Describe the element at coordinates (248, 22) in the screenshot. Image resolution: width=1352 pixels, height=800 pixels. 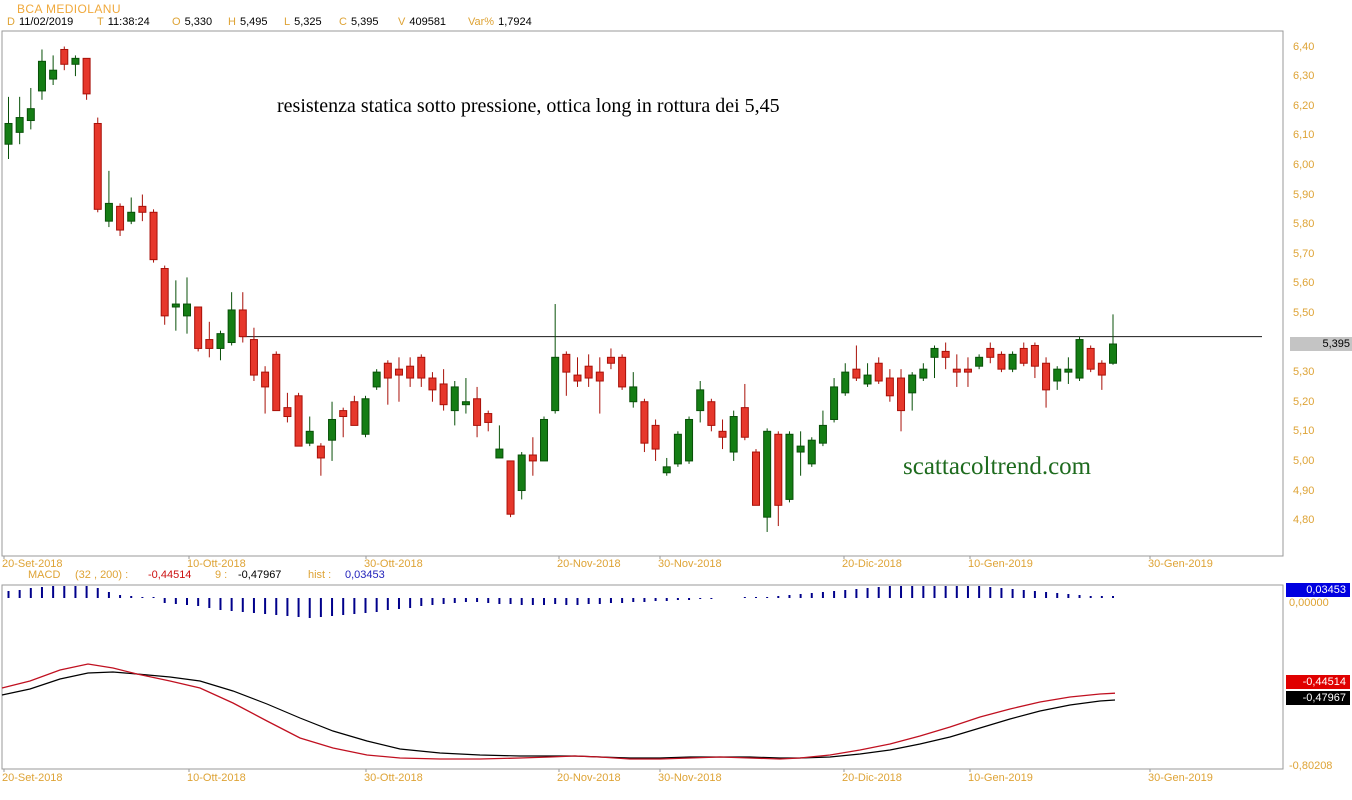
I see `quote-field-h: H 5,495` at that location.